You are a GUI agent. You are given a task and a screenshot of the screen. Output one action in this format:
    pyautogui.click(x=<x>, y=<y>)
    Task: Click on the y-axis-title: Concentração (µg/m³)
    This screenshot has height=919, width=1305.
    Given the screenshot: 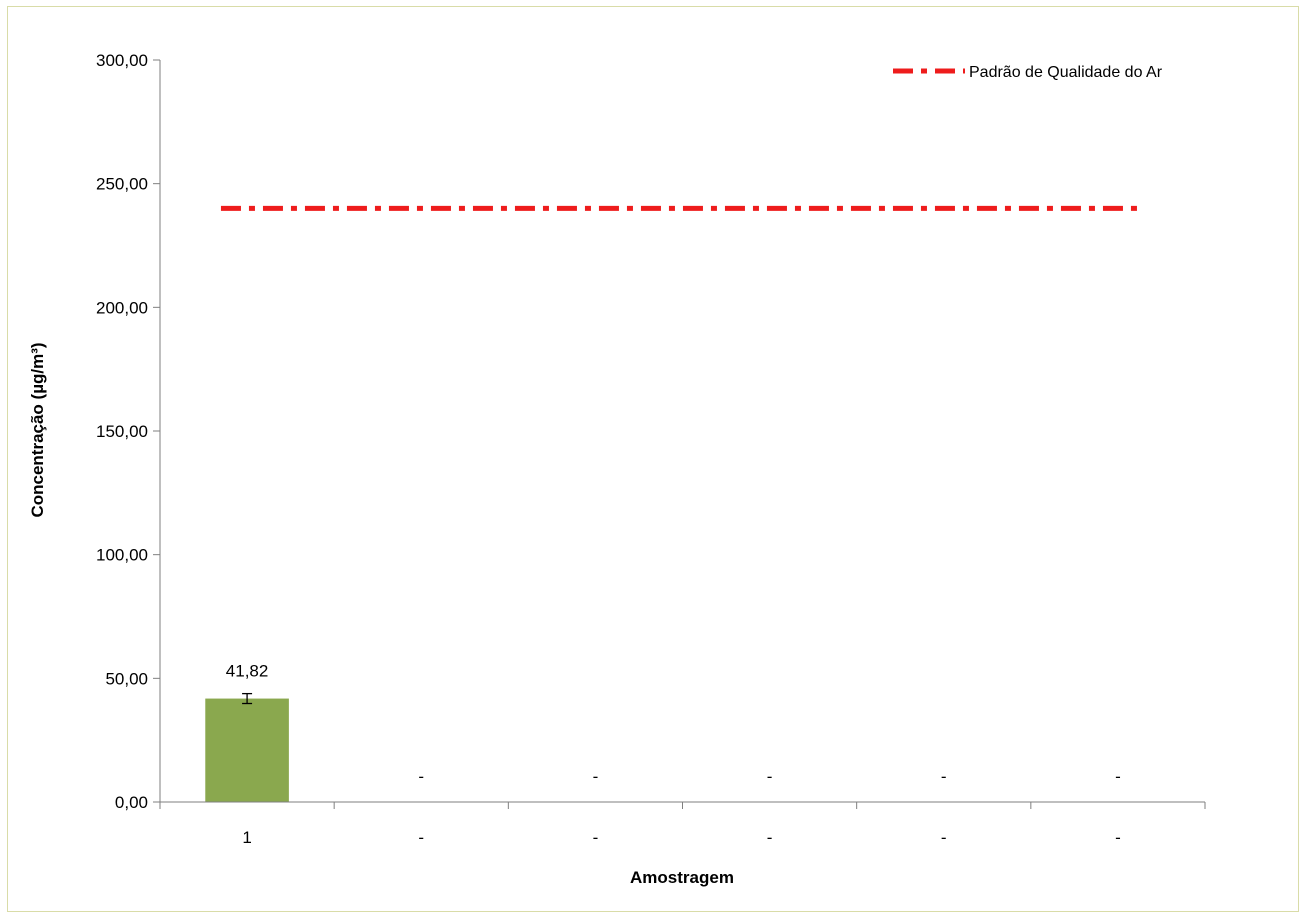 What is the action you would take?
    pyautogui.click(x=37, y=429)
    